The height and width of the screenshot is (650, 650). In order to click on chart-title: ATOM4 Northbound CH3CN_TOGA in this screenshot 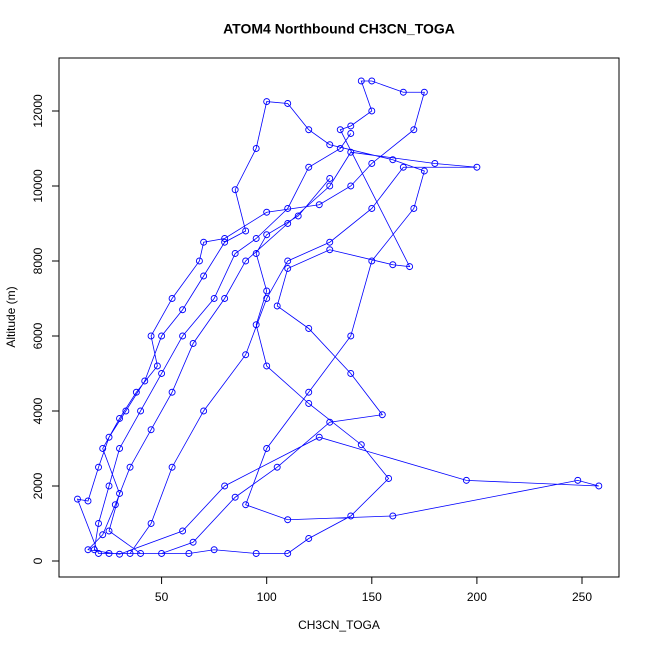, I will do `click(339, 29)`.